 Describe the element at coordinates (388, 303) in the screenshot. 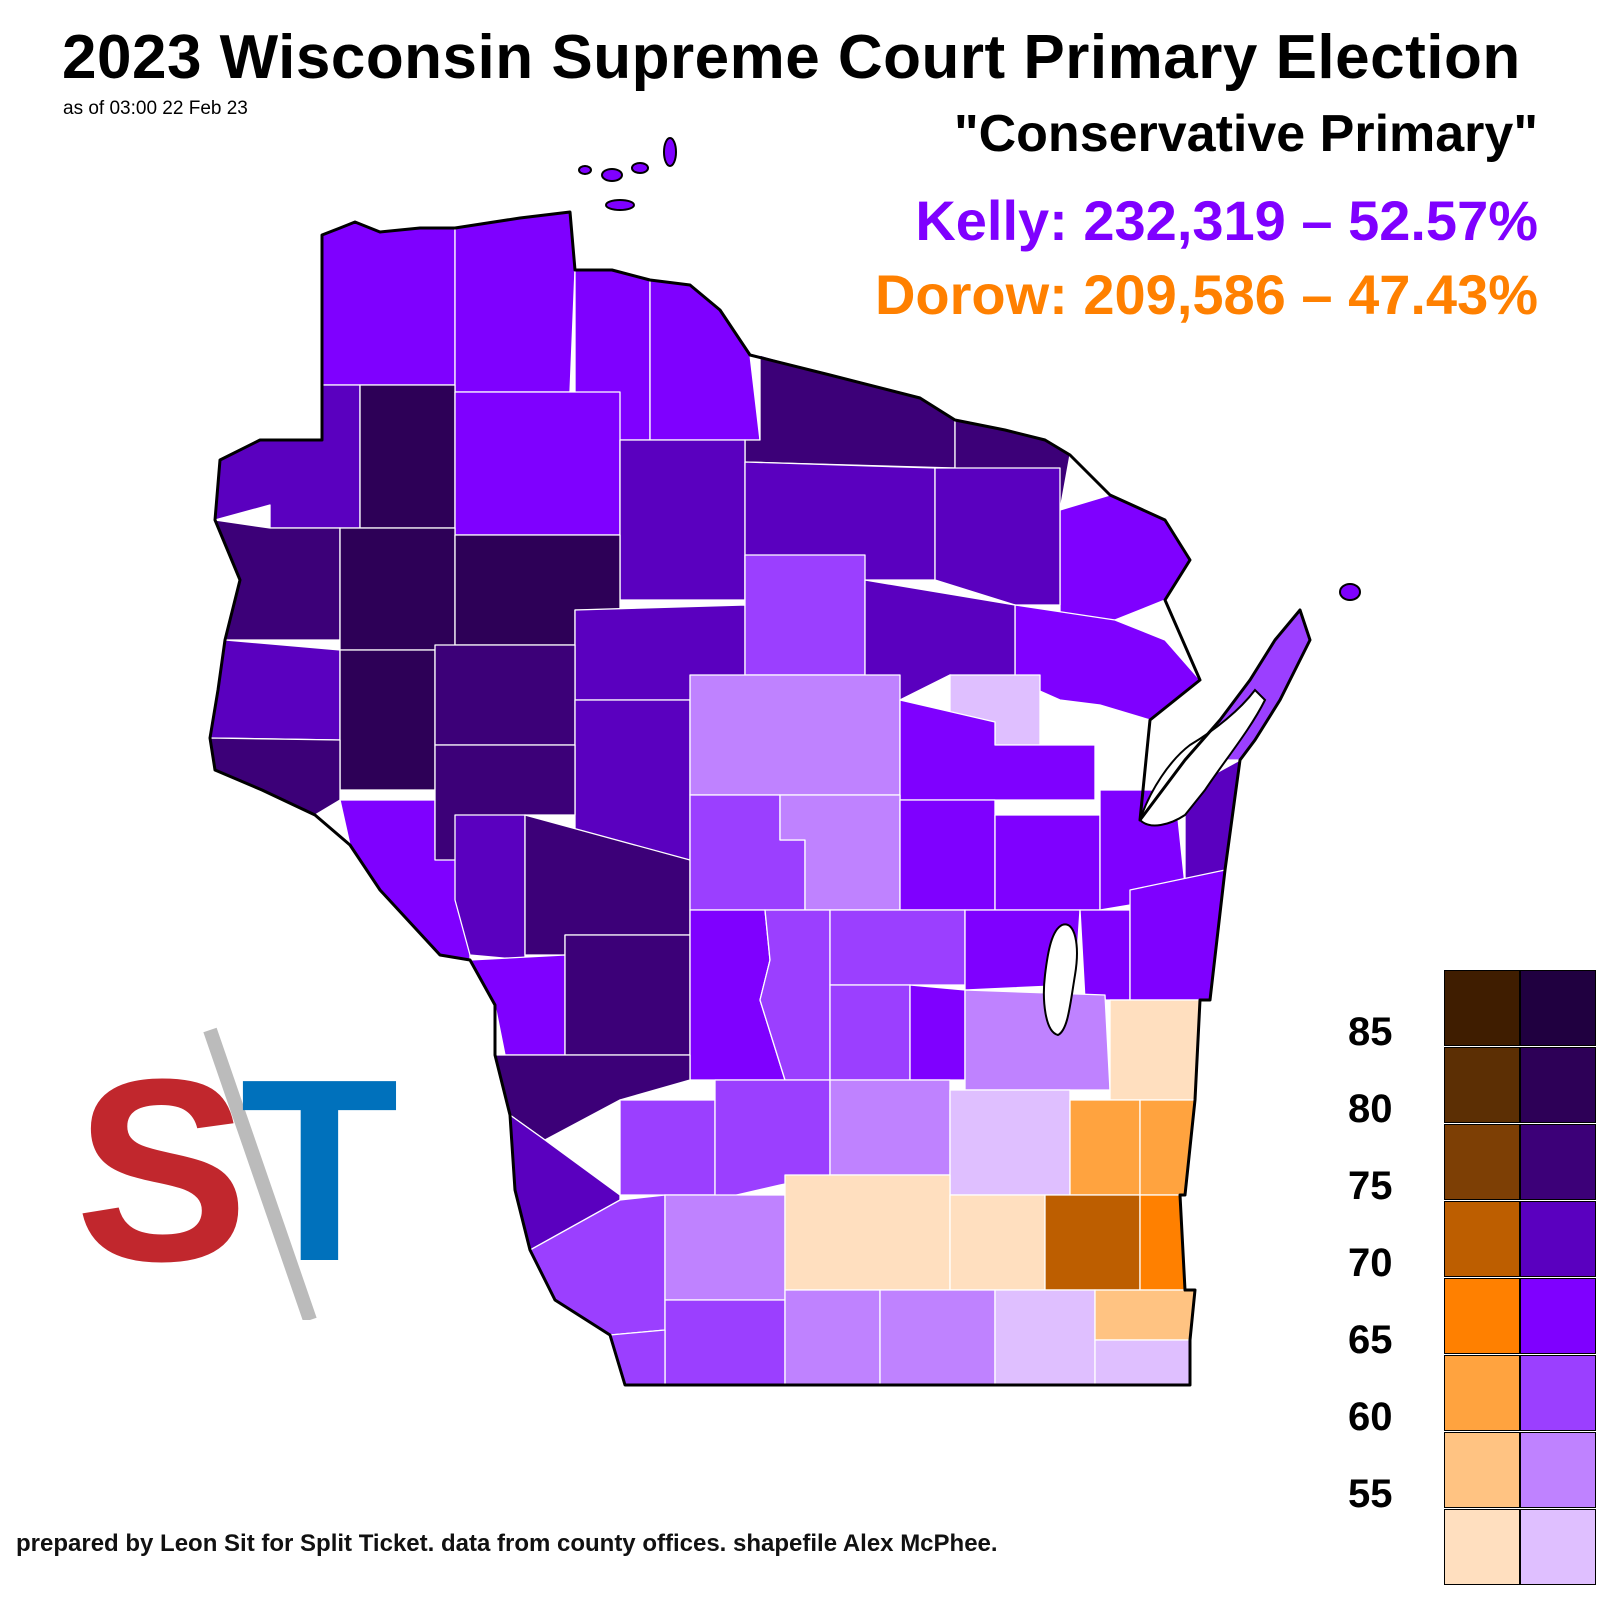

I see `county-douglas` at that location.